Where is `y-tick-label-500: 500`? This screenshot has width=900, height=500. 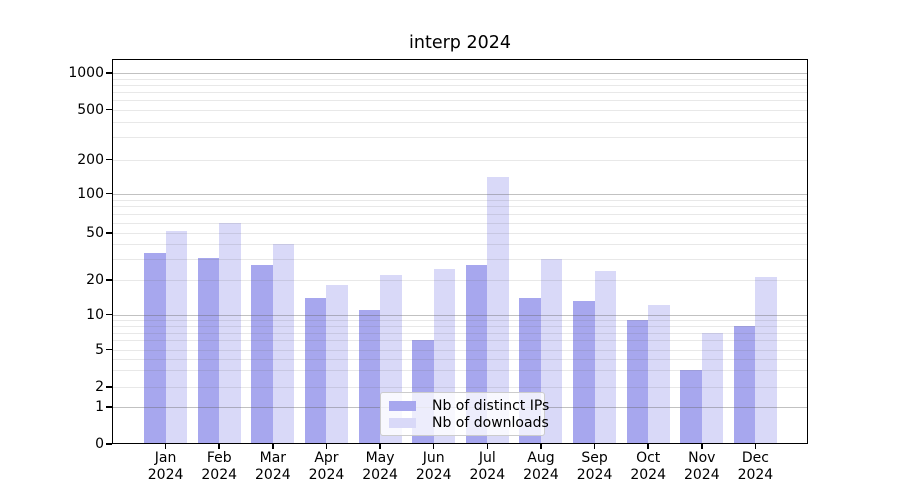
y-tick-label-500: 500 is located at coordinates (90, 109).